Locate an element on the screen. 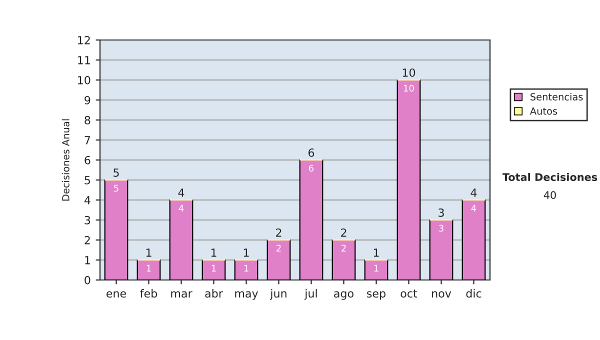  y-tick-label: 12 is located at coordinates (84, 40).